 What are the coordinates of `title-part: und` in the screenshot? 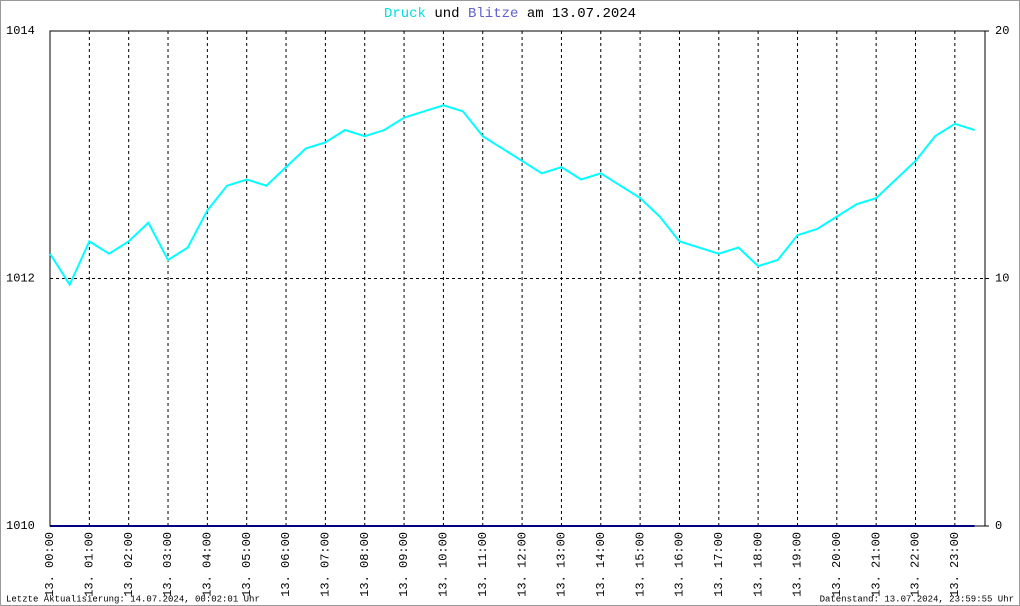 It's located at (446, 14).